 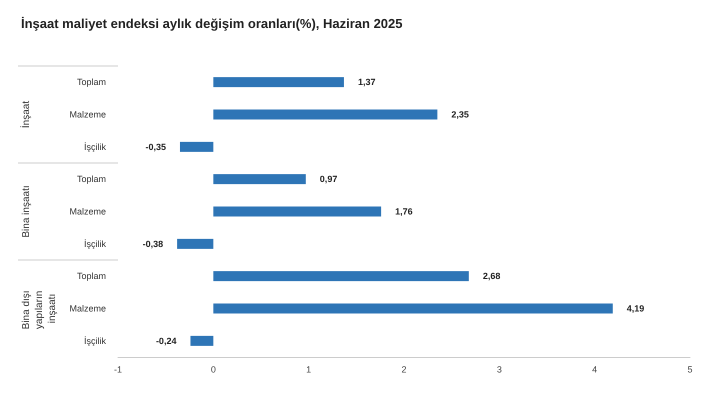 I want to click on data-label: 1,37, so click(x=367, y=82).